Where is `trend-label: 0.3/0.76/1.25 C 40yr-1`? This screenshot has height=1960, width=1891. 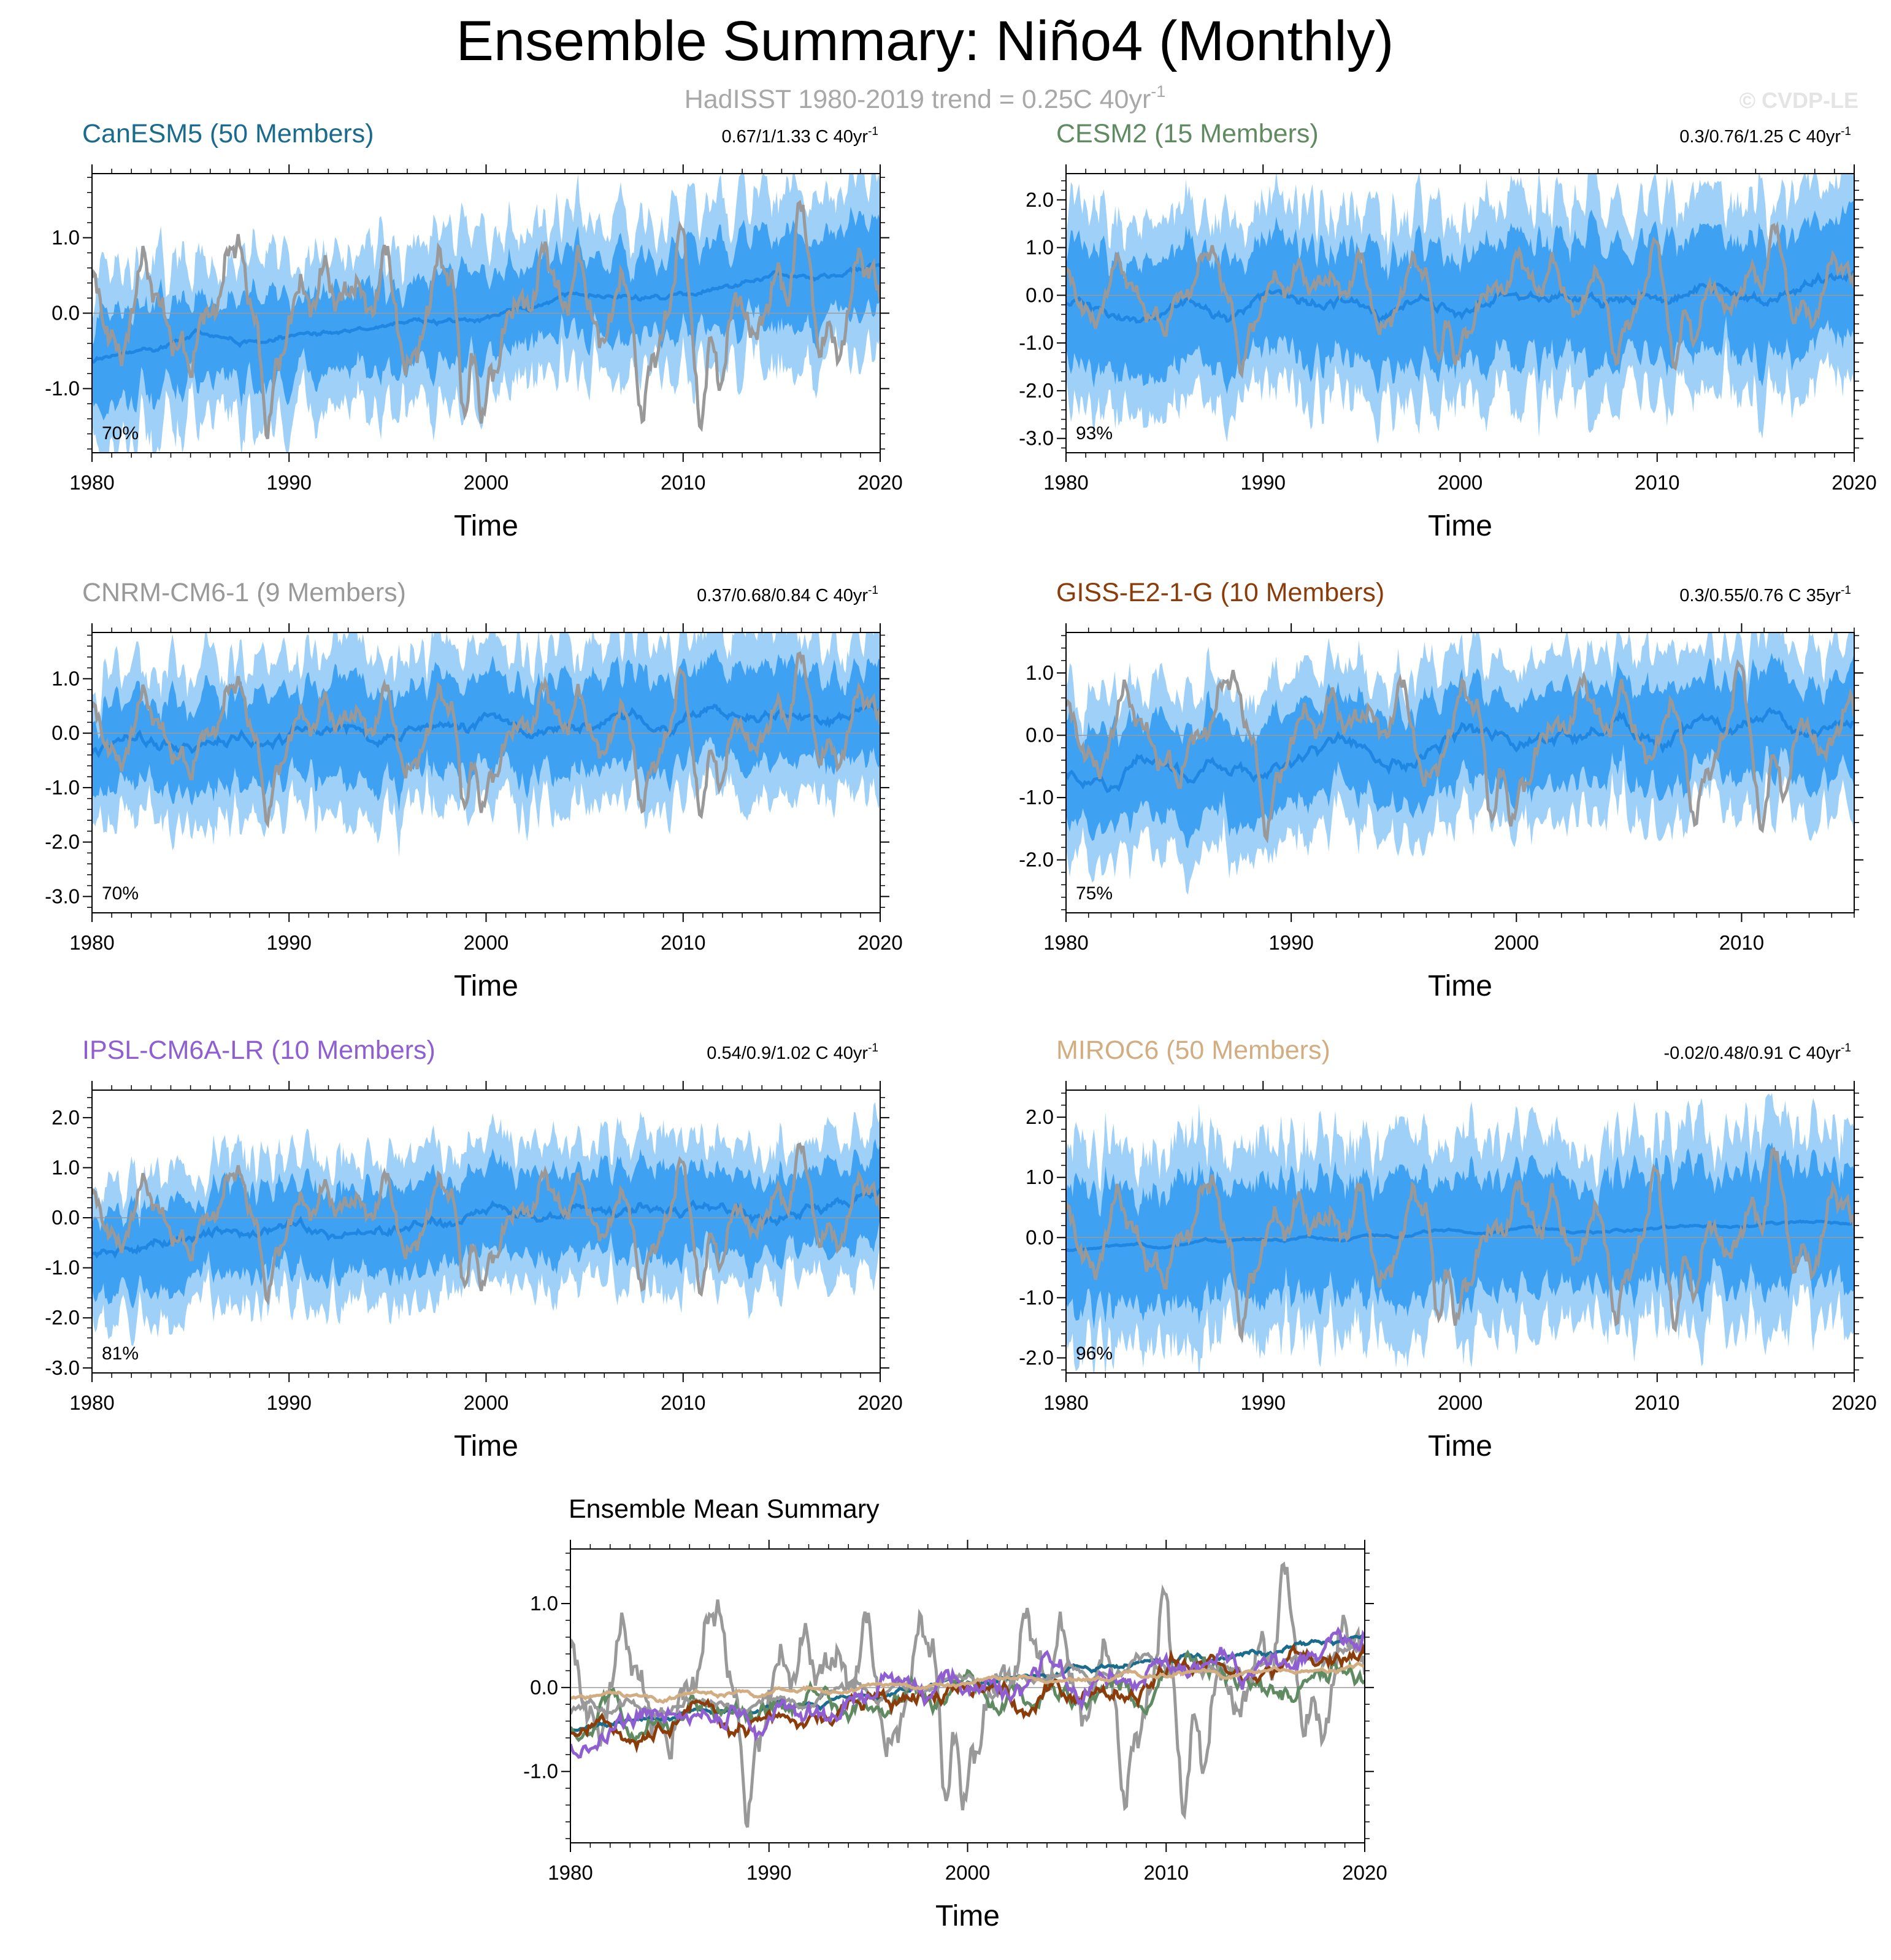
trend-label: 0.3/0.76/1.25 C 40yr-1 is located at coordinates (1765, 136).